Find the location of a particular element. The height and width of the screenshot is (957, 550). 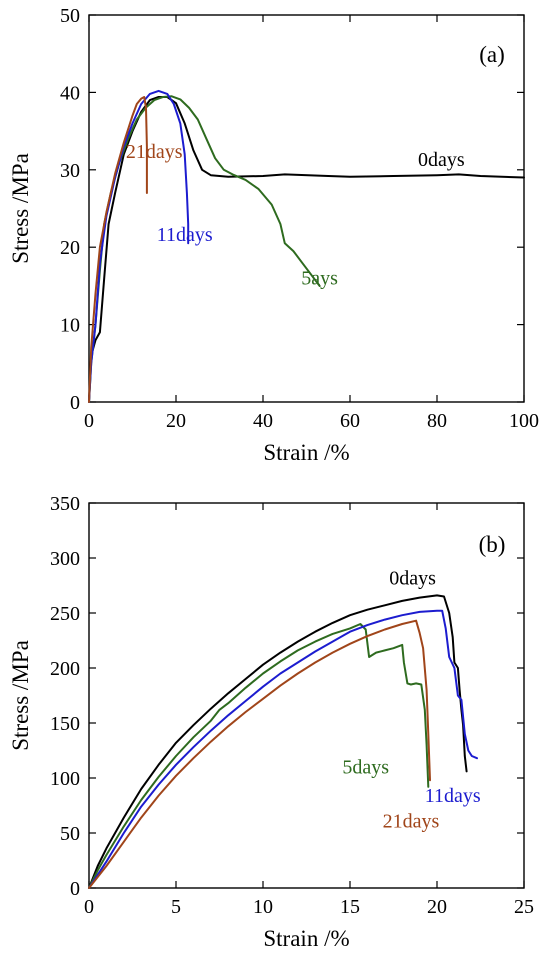

x-tick-label: 80 is located at coordinates (437, 421).